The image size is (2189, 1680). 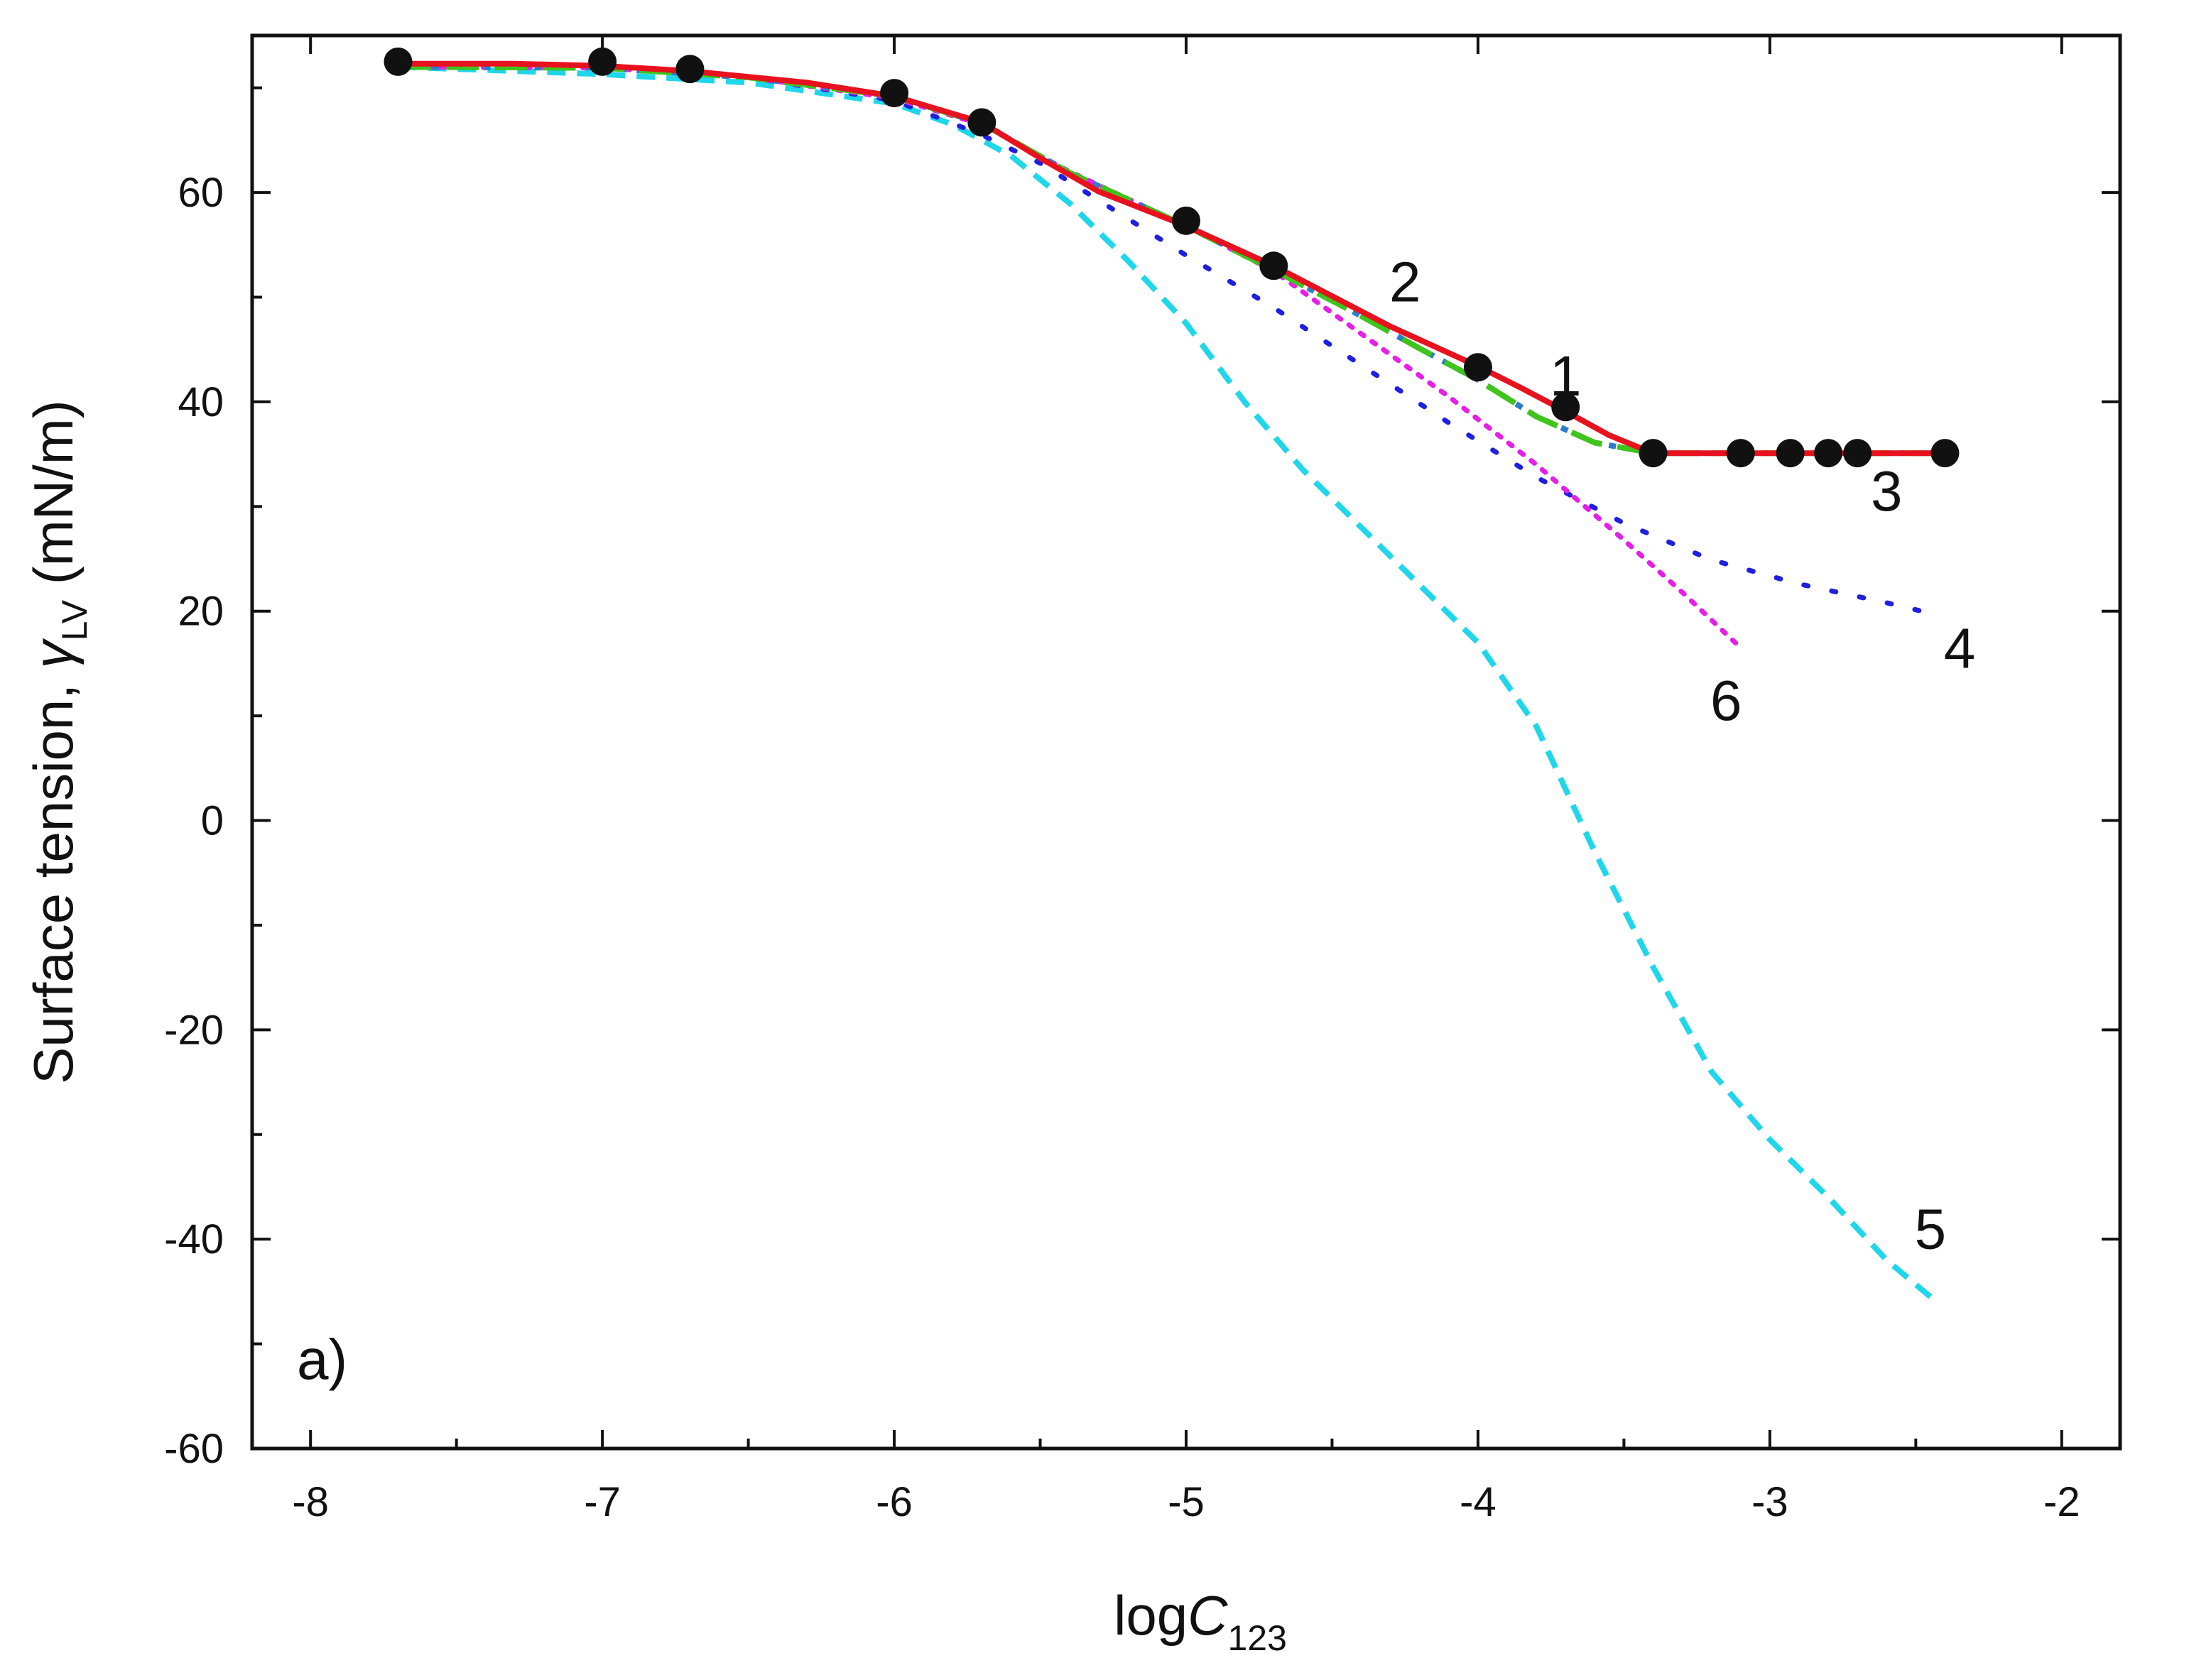 I want to click on x-tick-label: -6, so click(x=894, y=1502).